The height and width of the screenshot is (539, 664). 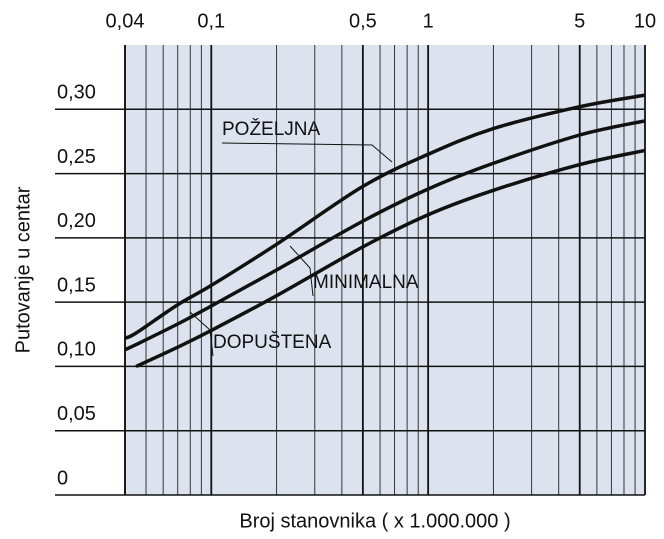 What do you see at coordinates (374, 521) in the screenshot?
I see `x-axis-label: Broj stanovnika ( x 1.000.000 )` at bounding box center [374, 521].